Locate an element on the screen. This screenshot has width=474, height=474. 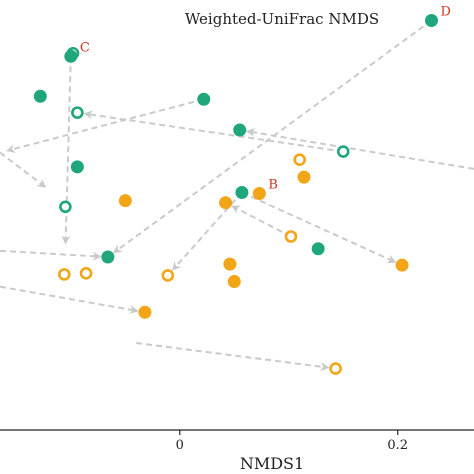
point-10-green-filled is located at coordinates (77, 167).